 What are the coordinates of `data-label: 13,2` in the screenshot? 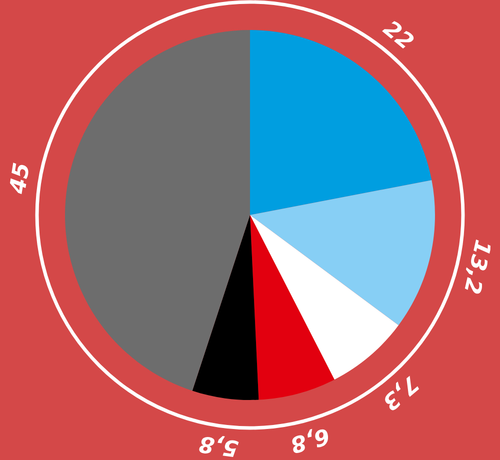 It's located at (476, 266).